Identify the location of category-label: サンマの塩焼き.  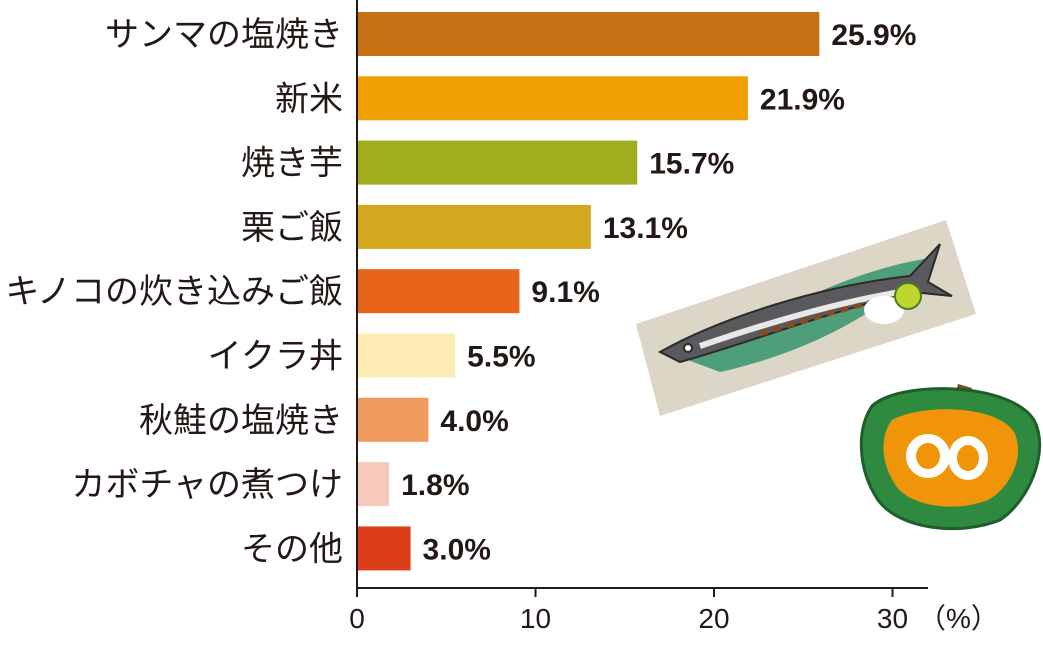
(224, 35).